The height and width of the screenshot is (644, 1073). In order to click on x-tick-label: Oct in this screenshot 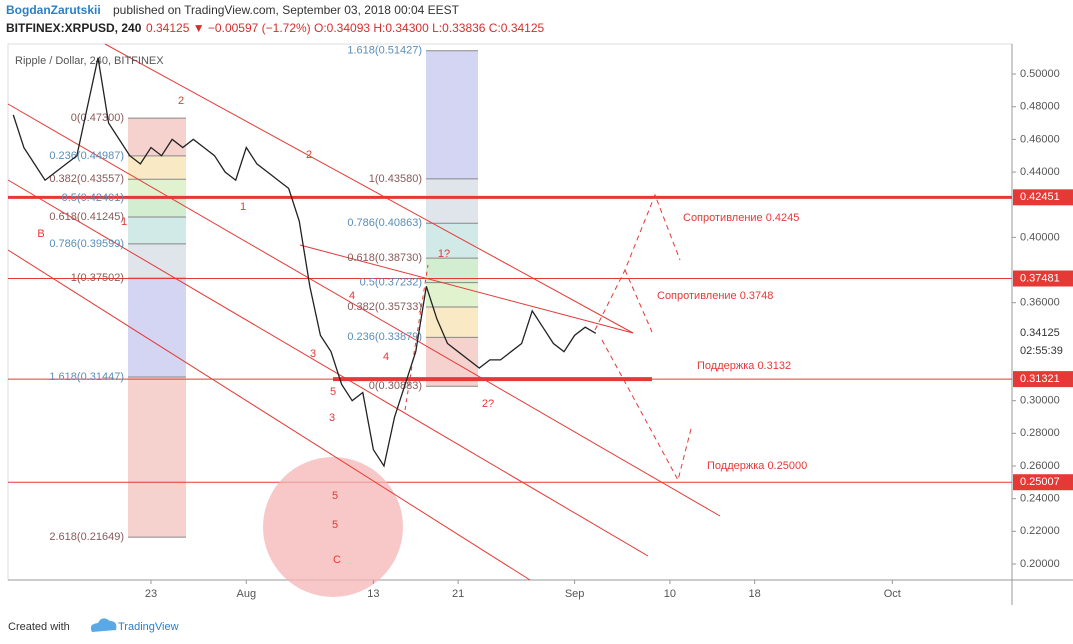, I will do `click(892, 594)`.